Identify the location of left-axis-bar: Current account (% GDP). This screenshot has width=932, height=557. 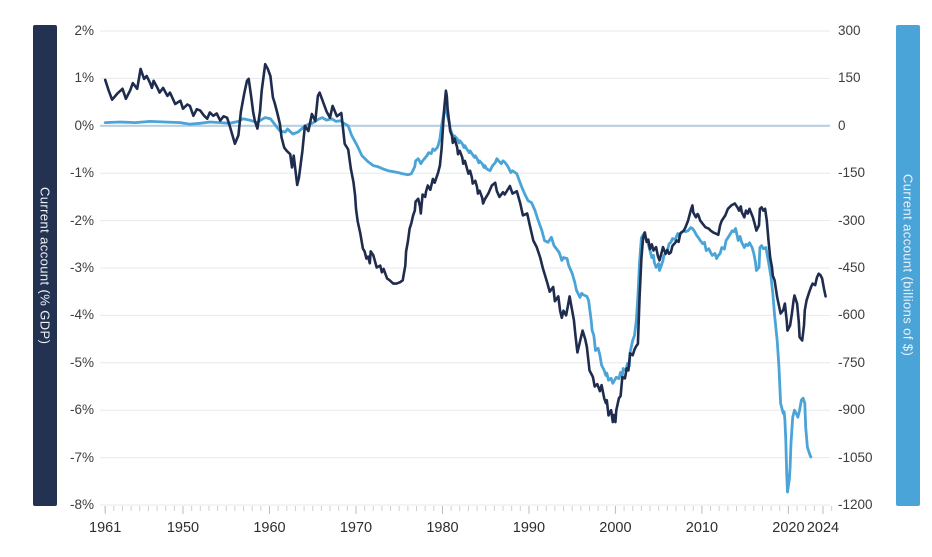
(45, 265).